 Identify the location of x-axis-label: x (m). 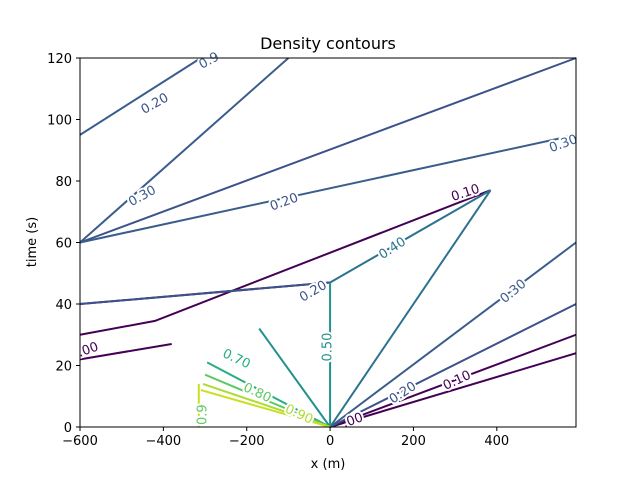
(328, 464).